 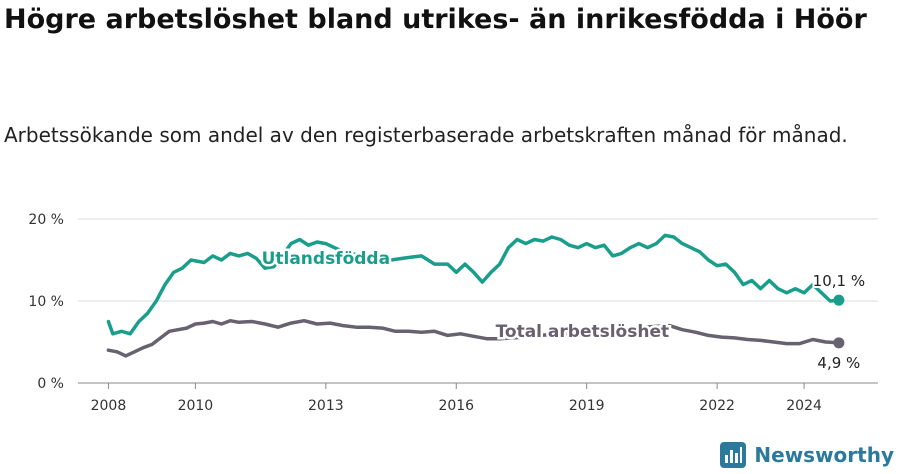 What do you see at coordinates (456, 406) in the screenshot?
I see `x-tick-label-3: 2016` at bounding box center [456, 406].